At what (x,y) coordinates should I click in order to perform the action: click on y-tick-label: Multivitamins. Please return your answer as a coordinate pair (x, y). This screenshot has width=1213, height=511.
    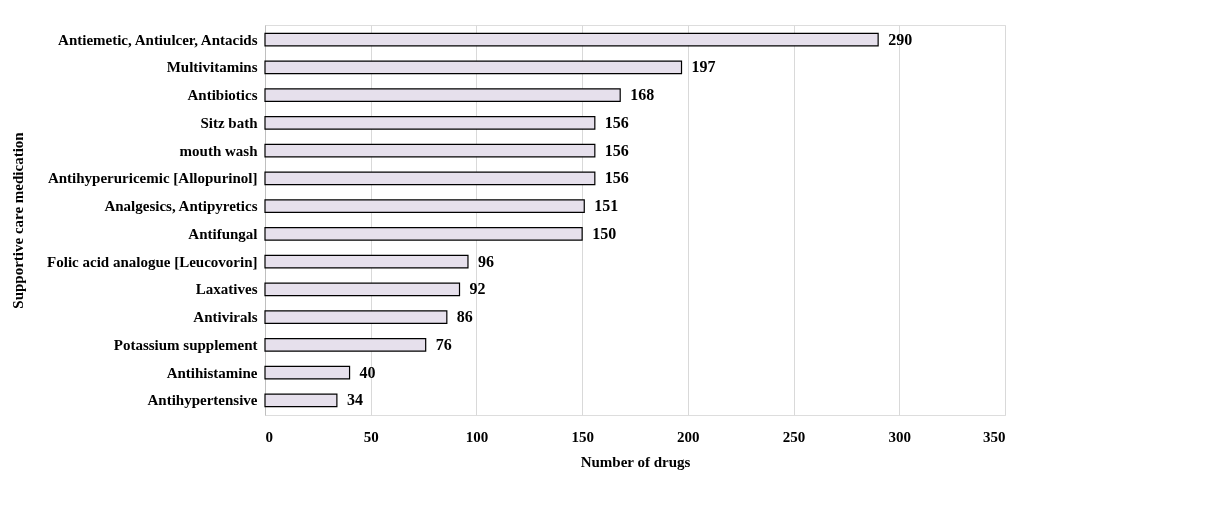
    Looking at the image, I should click on (212, 67).